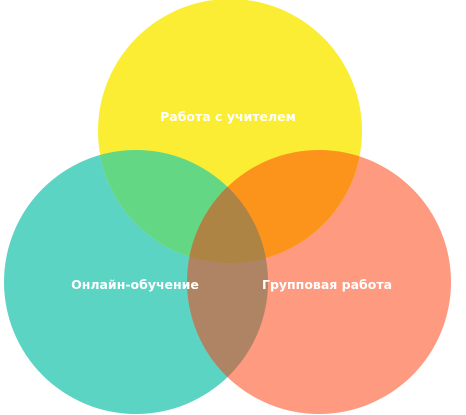  I want to click on overlap-teacher-online, so click(183, 206).